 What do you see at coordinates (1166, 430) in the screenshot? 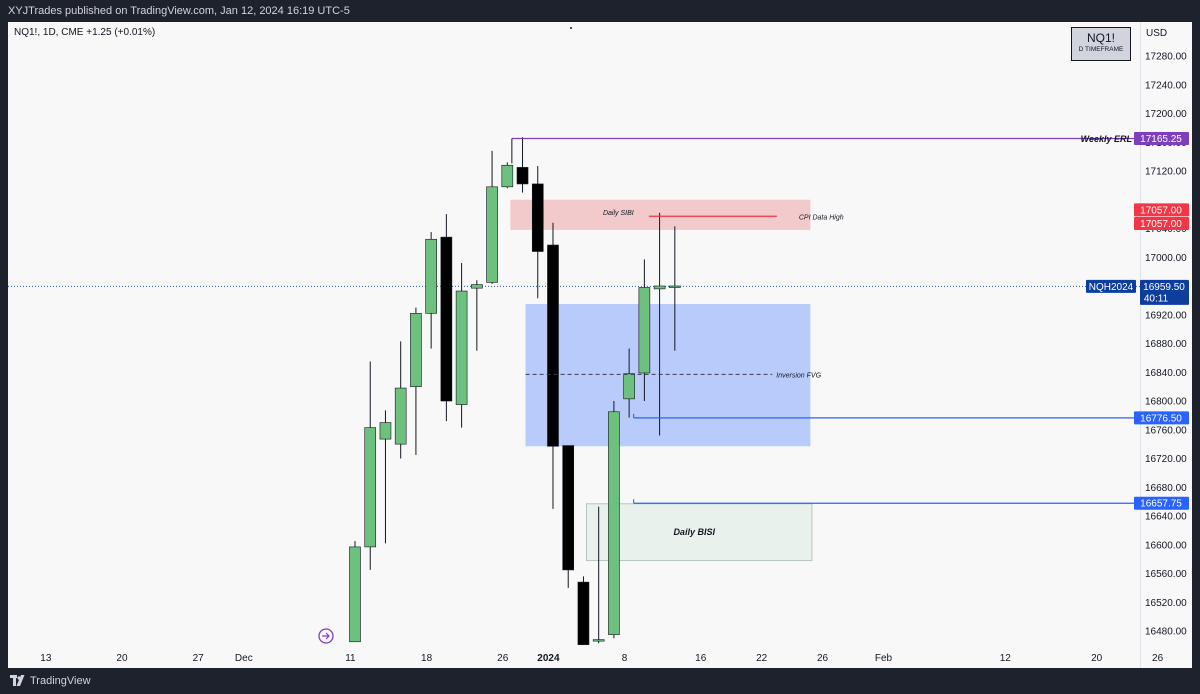
I see `y-tick-label: 16760.00` at bounding box center [1166, 430].